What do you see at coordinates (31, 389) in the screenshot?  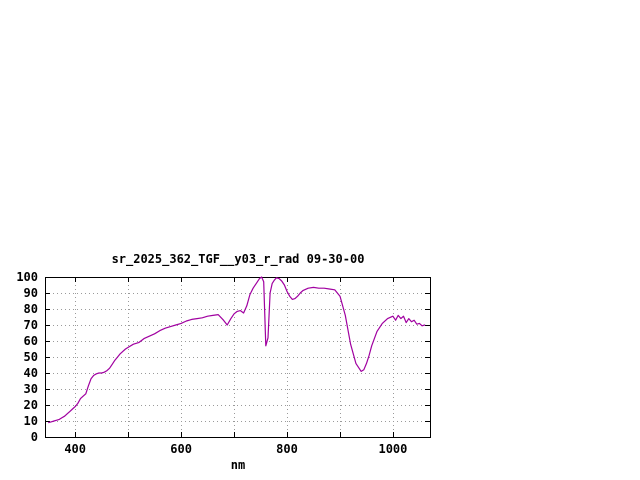 I see `y-tick-label: 30` at bounding box center [31, 389].